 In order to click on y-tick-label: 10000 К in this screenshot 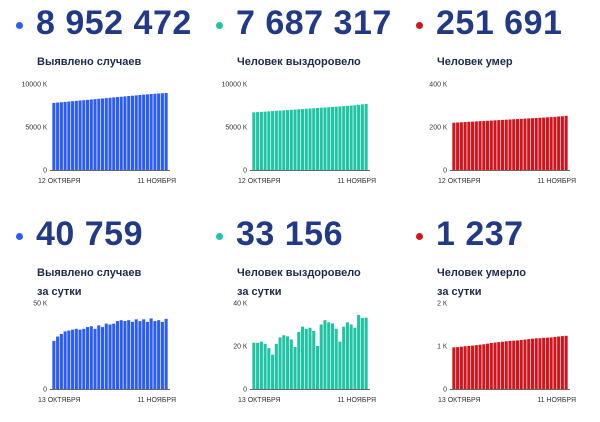, I will do `click(235, 85)`.